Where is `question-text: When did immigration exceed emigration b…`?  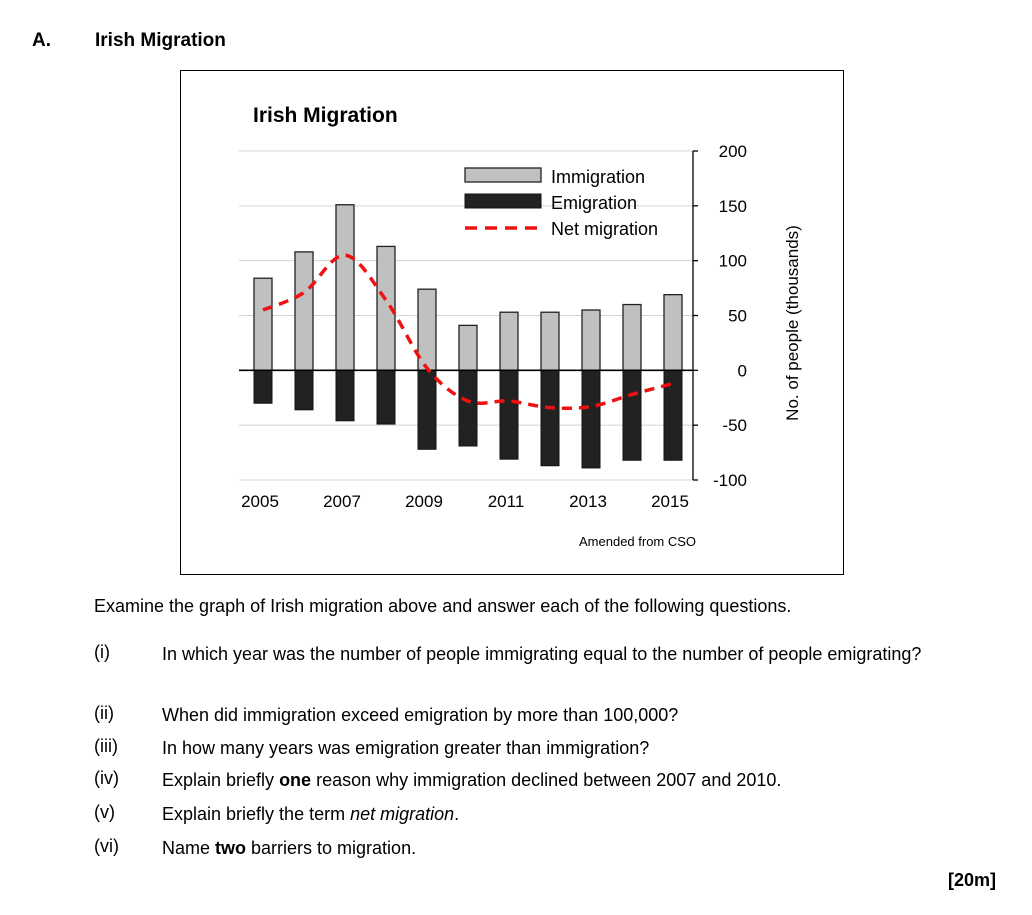 question-text: When did immigration exceed emigration b… is located at coordinates (420, 715).